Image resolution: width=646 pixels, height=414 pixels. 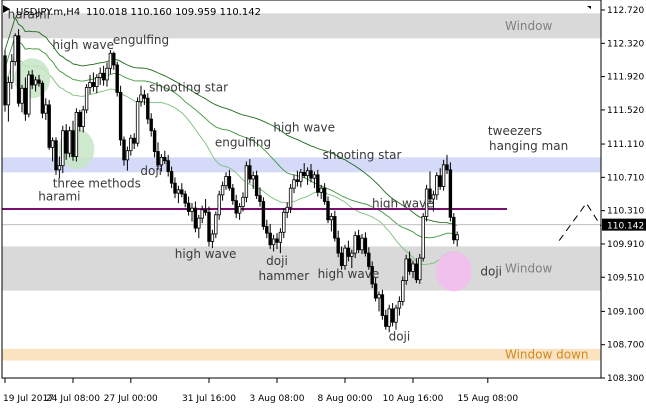 I want to click on pattern-label: shooting star, so click(x=362, y=155).